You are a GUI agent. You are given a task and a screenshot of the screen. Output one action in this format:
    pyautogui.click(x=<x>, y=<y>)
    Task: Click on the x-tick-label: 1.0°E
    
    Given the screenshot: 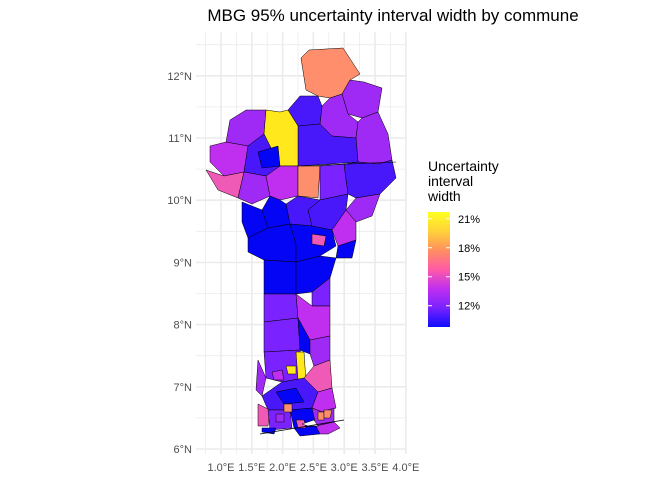 What is the action you would take?
    pyautogui.click(x=220, y=468)
    